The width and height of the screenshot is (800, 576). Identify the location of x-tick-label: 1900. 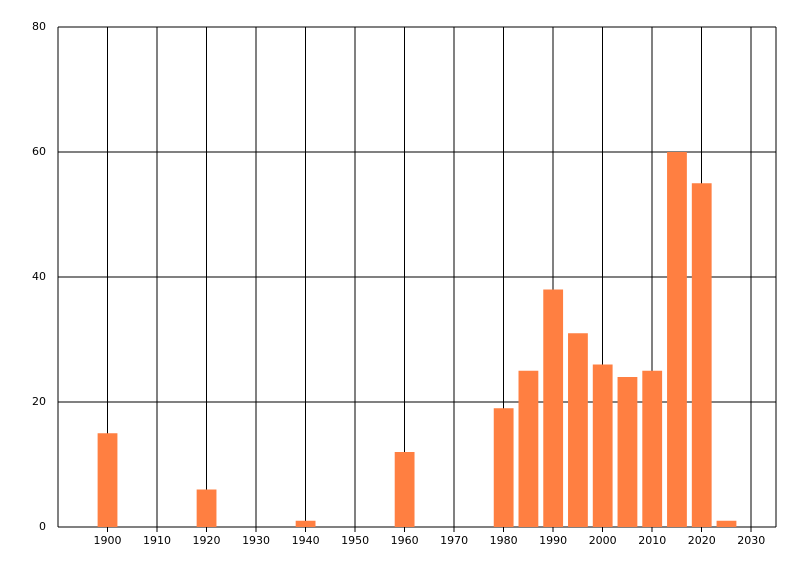
(108, 540).